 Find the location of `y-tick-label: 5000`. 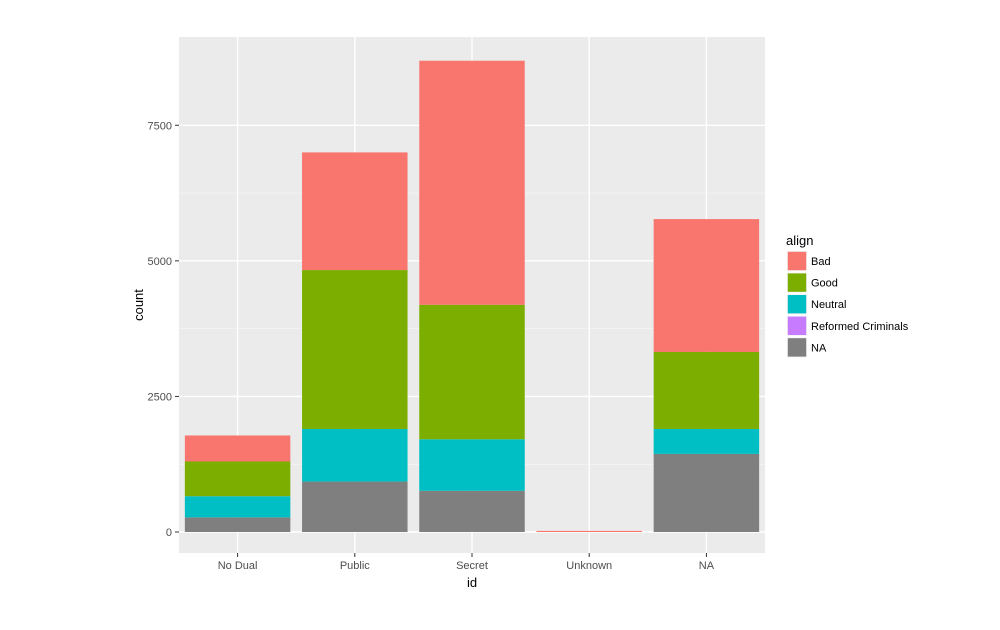

y-tick-label: 5000 is located at coordinates (160, 262).